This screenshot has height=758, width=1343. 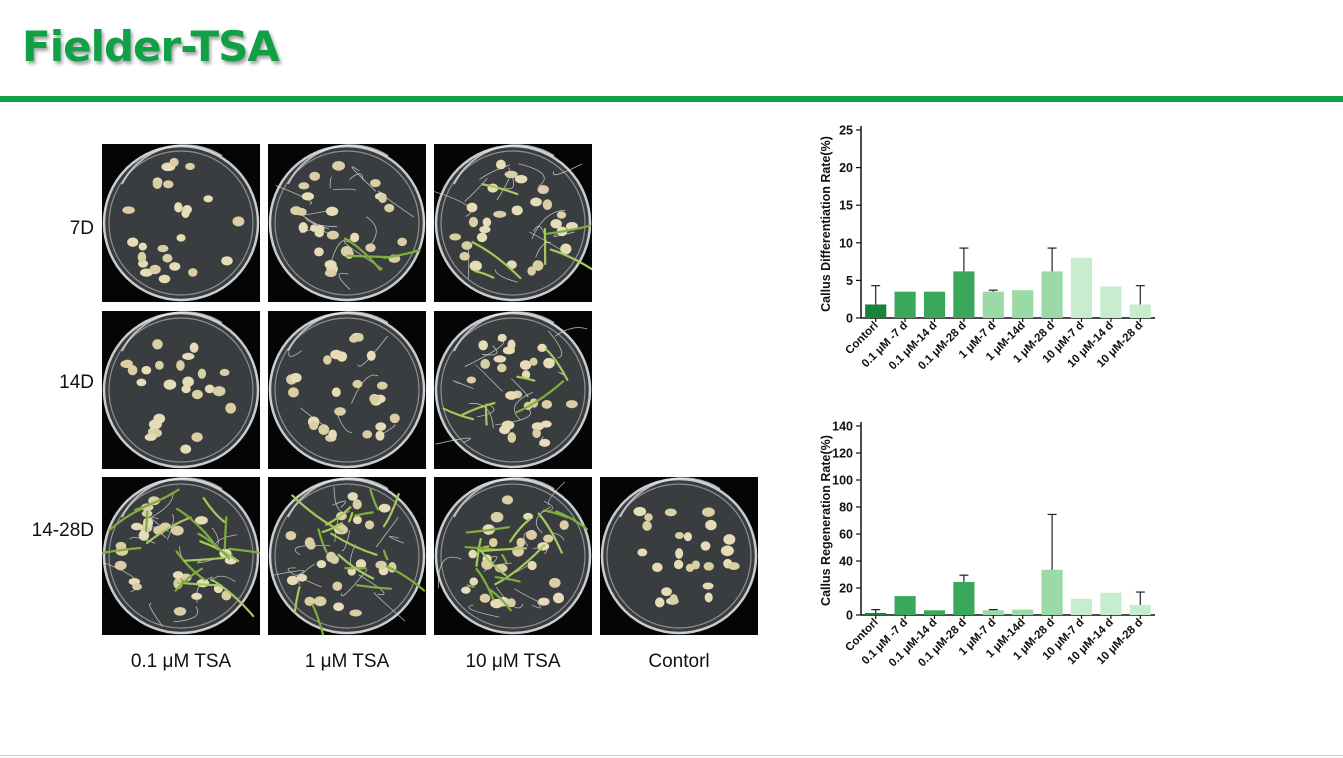 What do you see at coordinates (671, 755) in the screenshot?
I see `bottom-divider` at bounding box center [671, 755].